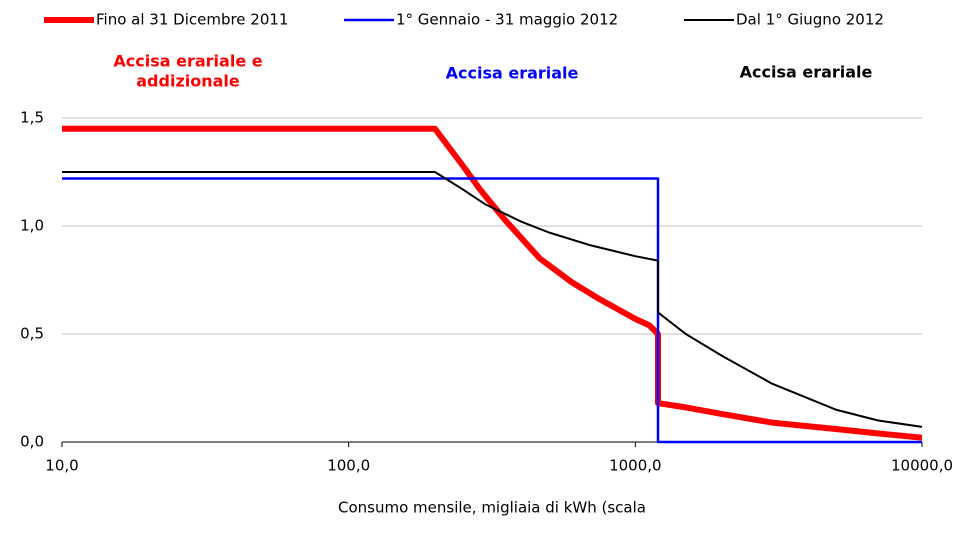 The width and height of the screenshot is (962, 544). Describe the element at coordinates (32, 226) in the screenshot. I see `y-tick-label: 1,0` at that location.